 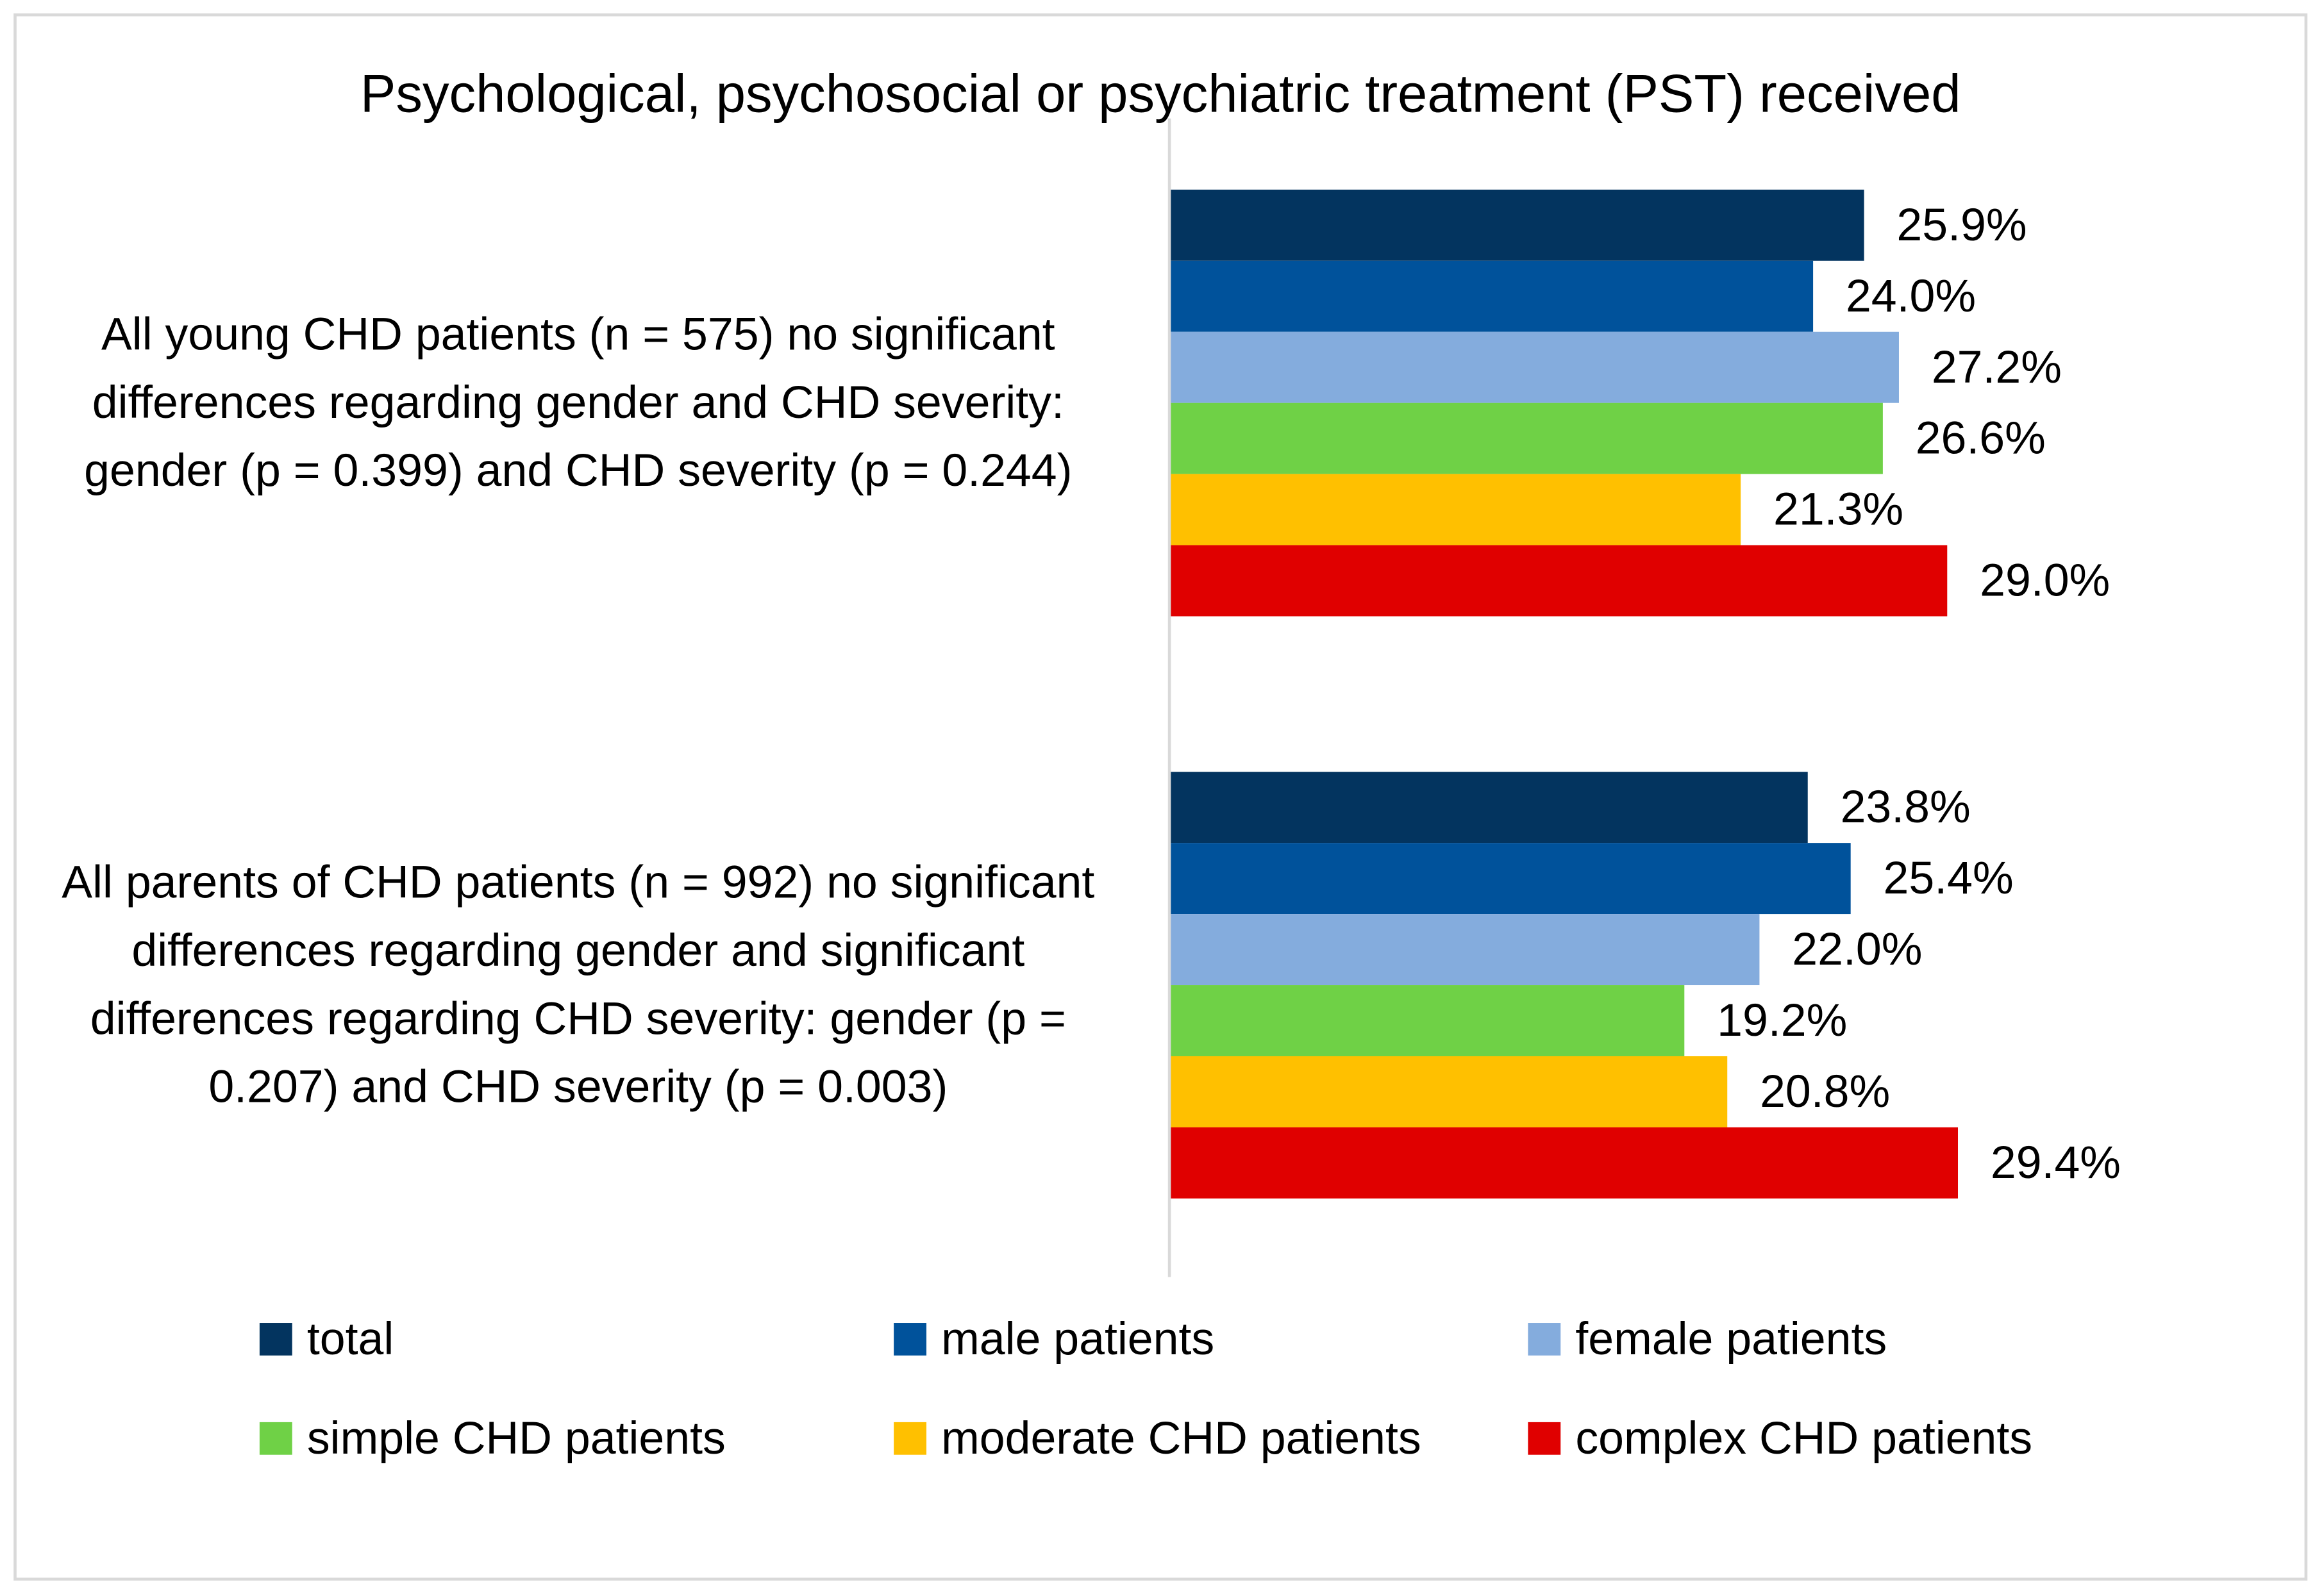 I want to click on value-label: 21.3%, so click(x=1838, y=510).